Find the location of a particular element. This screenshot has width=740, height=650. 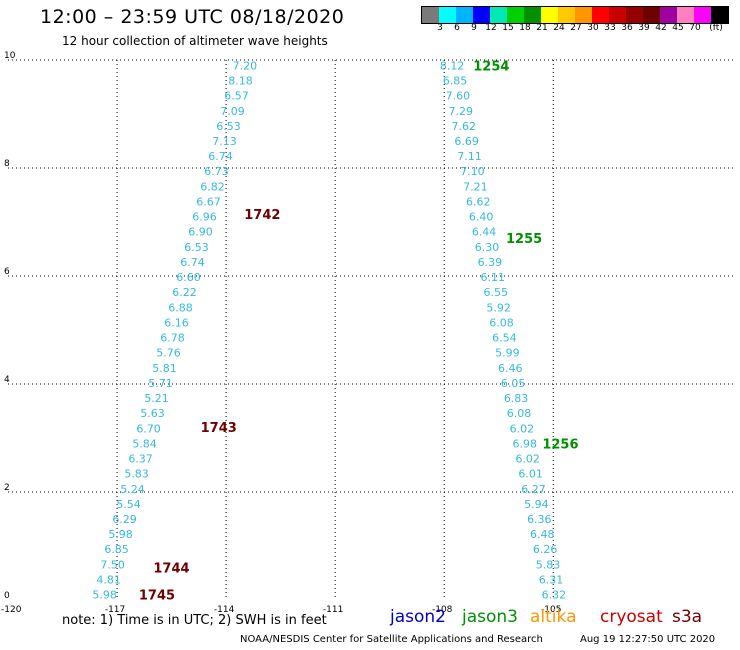

wave-height-value: 5.24 is located at coordinates (132, 489).